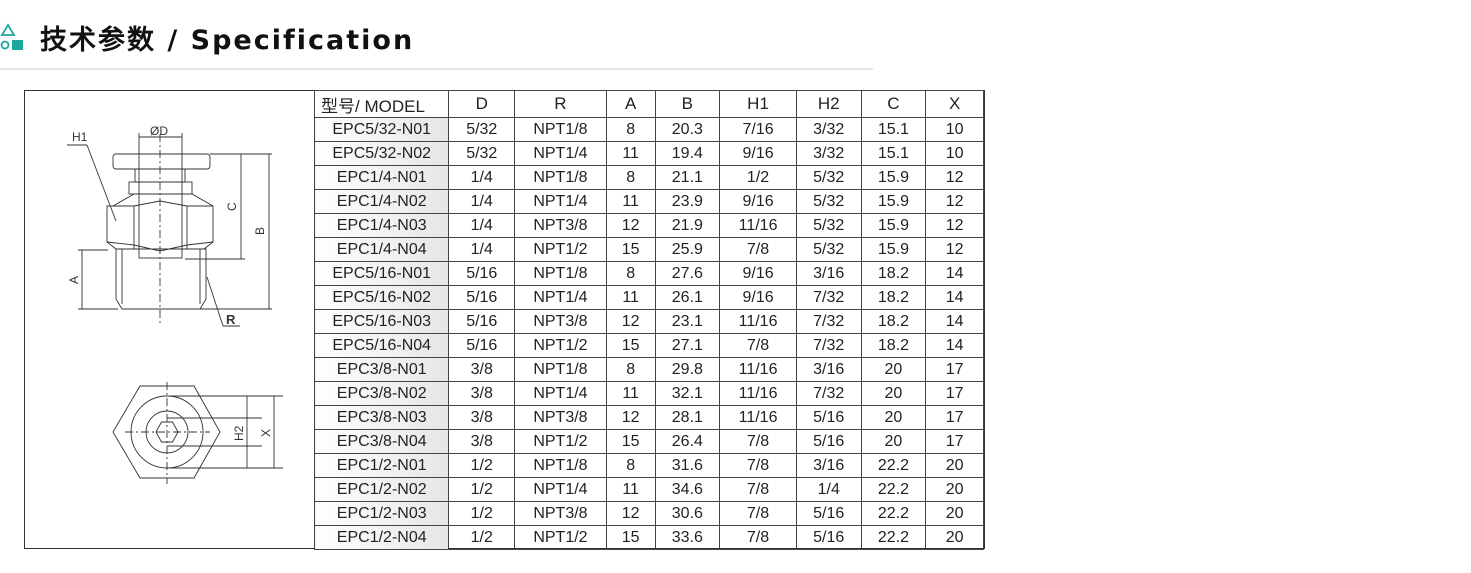 Image resolution: width=1471 pixels, height=573 pixels. What do you see at coordinates (954, 104) in the screenshot?
I see `col-x: X` at bounding box center [954, 104].